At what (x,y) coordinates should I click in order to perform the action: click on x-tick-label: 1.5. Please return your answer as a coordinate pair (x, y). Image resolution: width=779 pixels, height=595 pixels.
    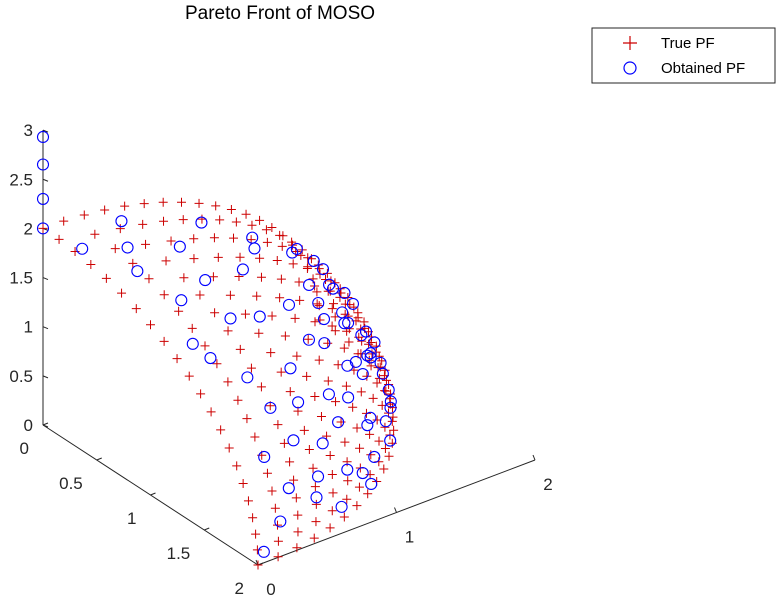
    Looking at the image, I should click on (179, 553).